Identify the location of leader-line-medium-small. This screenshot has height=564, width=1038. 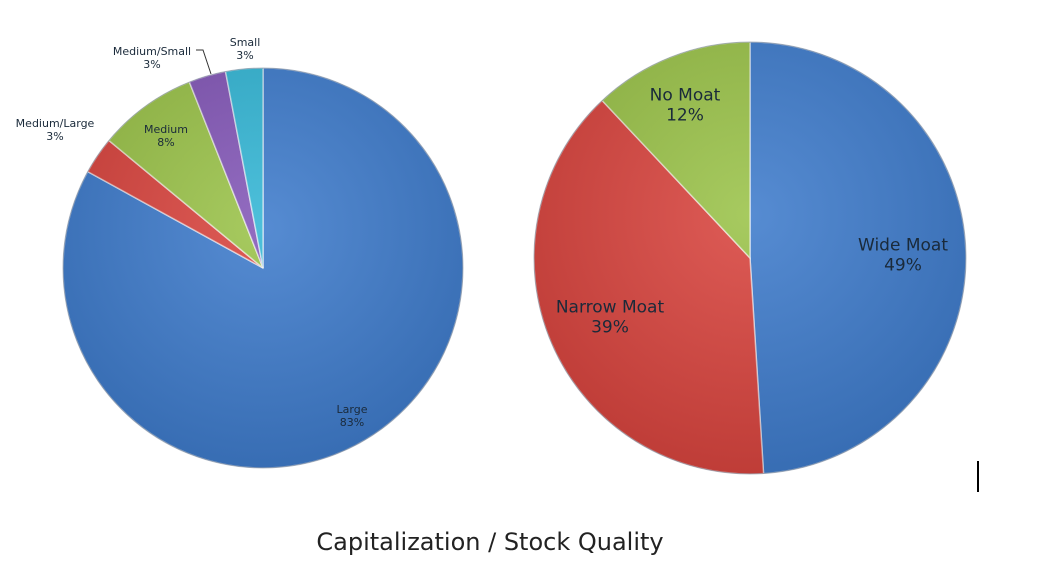
(204, 62).